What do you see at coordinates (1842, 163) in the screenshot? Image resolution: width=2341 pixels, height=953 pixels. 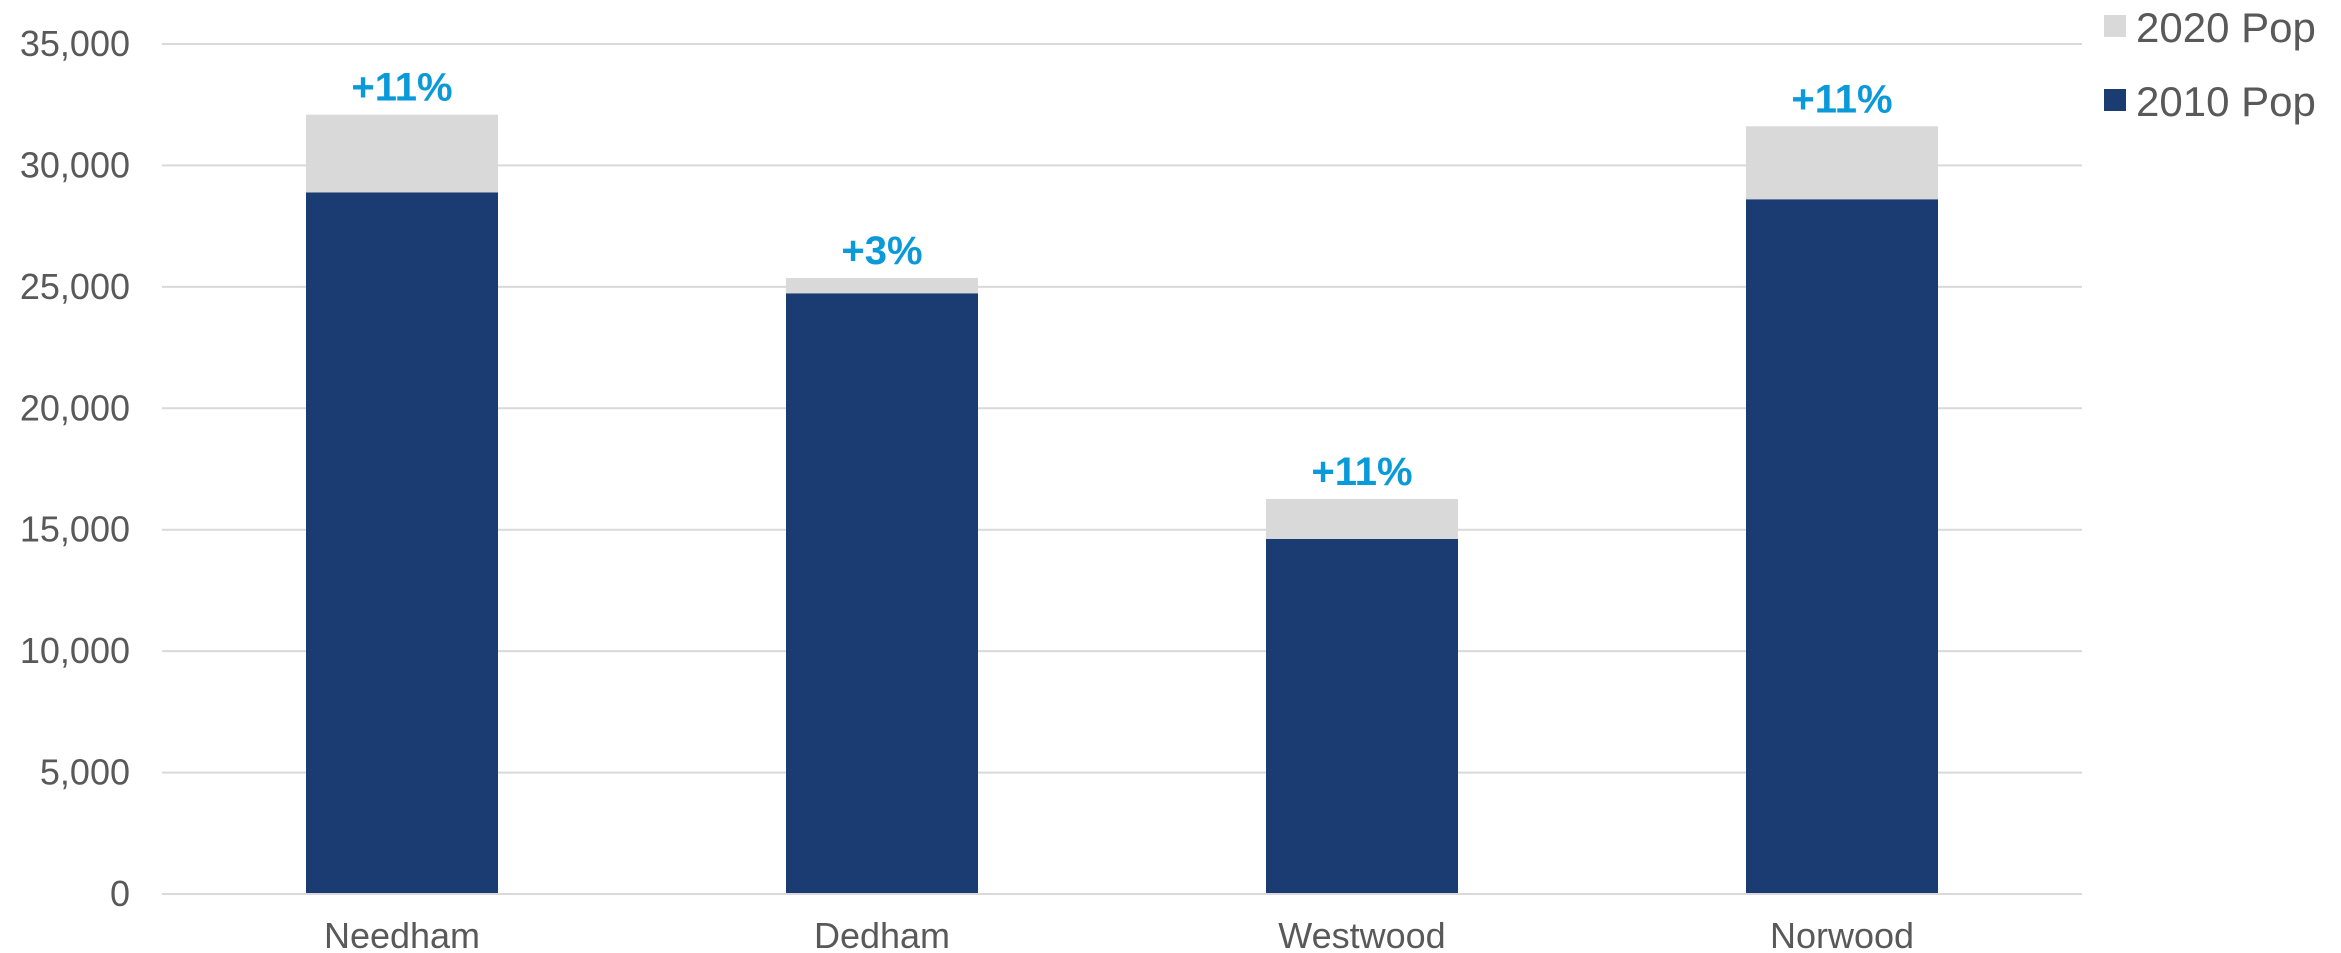 I see `bar-2020-norwood` at bounding box center [1842, 163].